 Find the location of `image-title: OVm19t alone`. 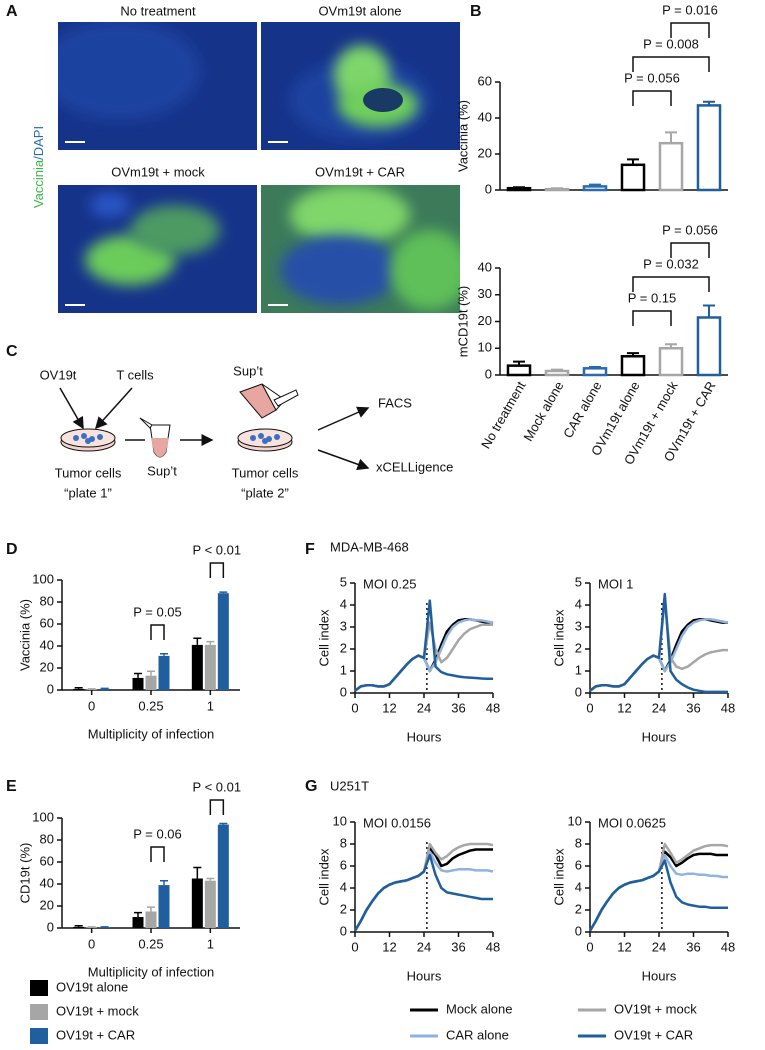

image-title: OVm19t alone is located at coordinates (359, 10).